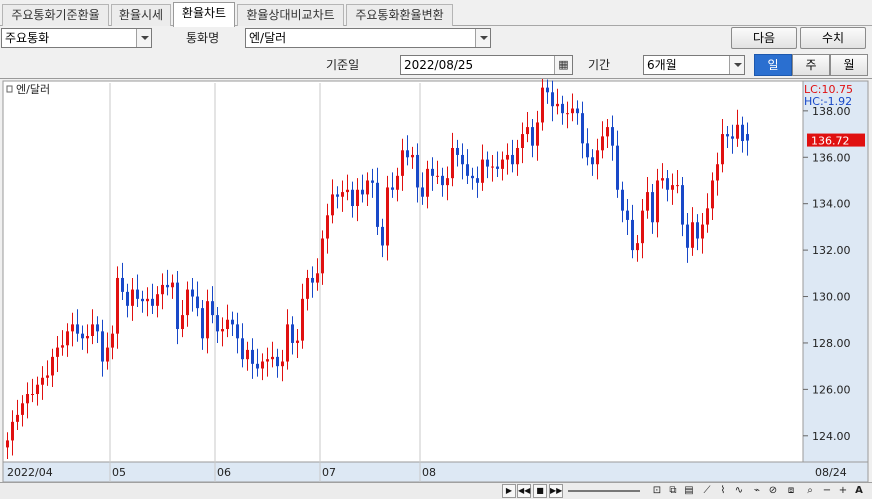 This screenshot has height=499, width=872. Describe the element at coordinates (827, 490) in the screenshot. I see `zoom-out-icon: −` at that location.